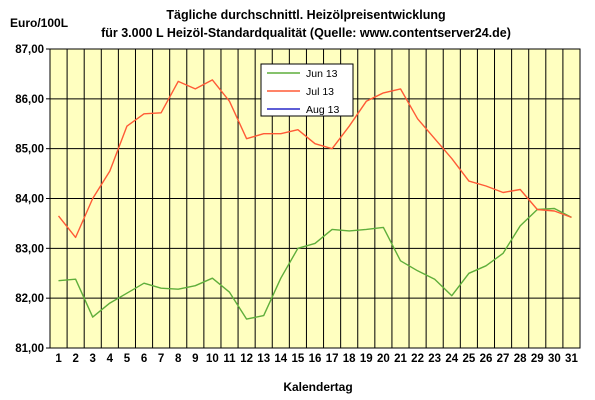 The image size is (595, 400). Describe the element at coordinates (520, 359) in the screenshot. I see `x-tick-label: 28` at that location.